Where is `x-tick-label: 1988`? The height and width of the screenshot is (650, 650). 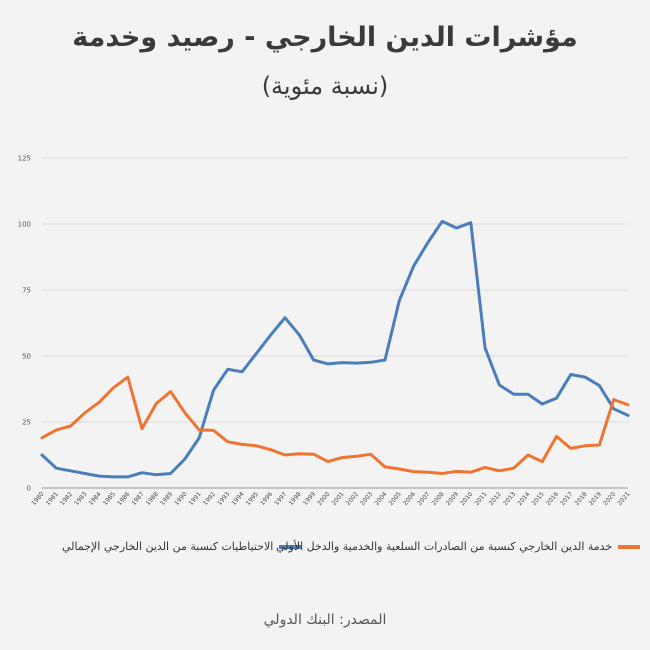 x-tick-label: 1988 is located at coordinates (152, 499).